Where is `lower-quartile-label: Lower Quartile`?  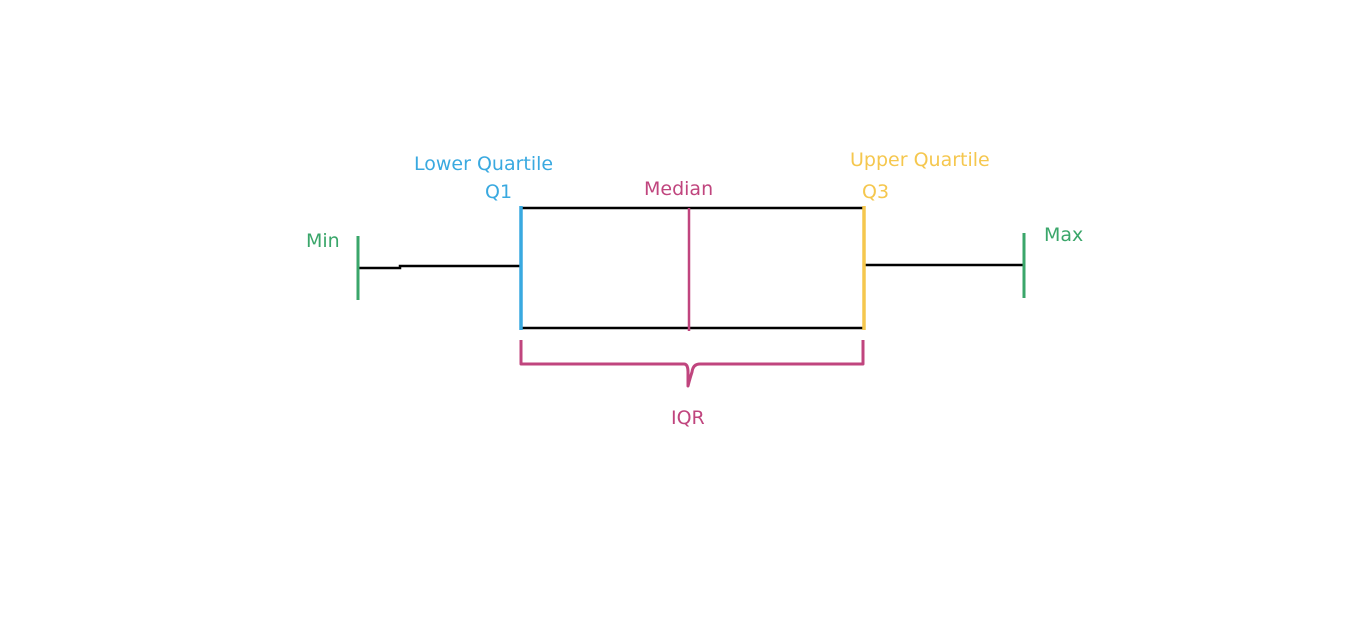 lower-quartile-label: Lower Quartile is located at coordinates (483, 164).